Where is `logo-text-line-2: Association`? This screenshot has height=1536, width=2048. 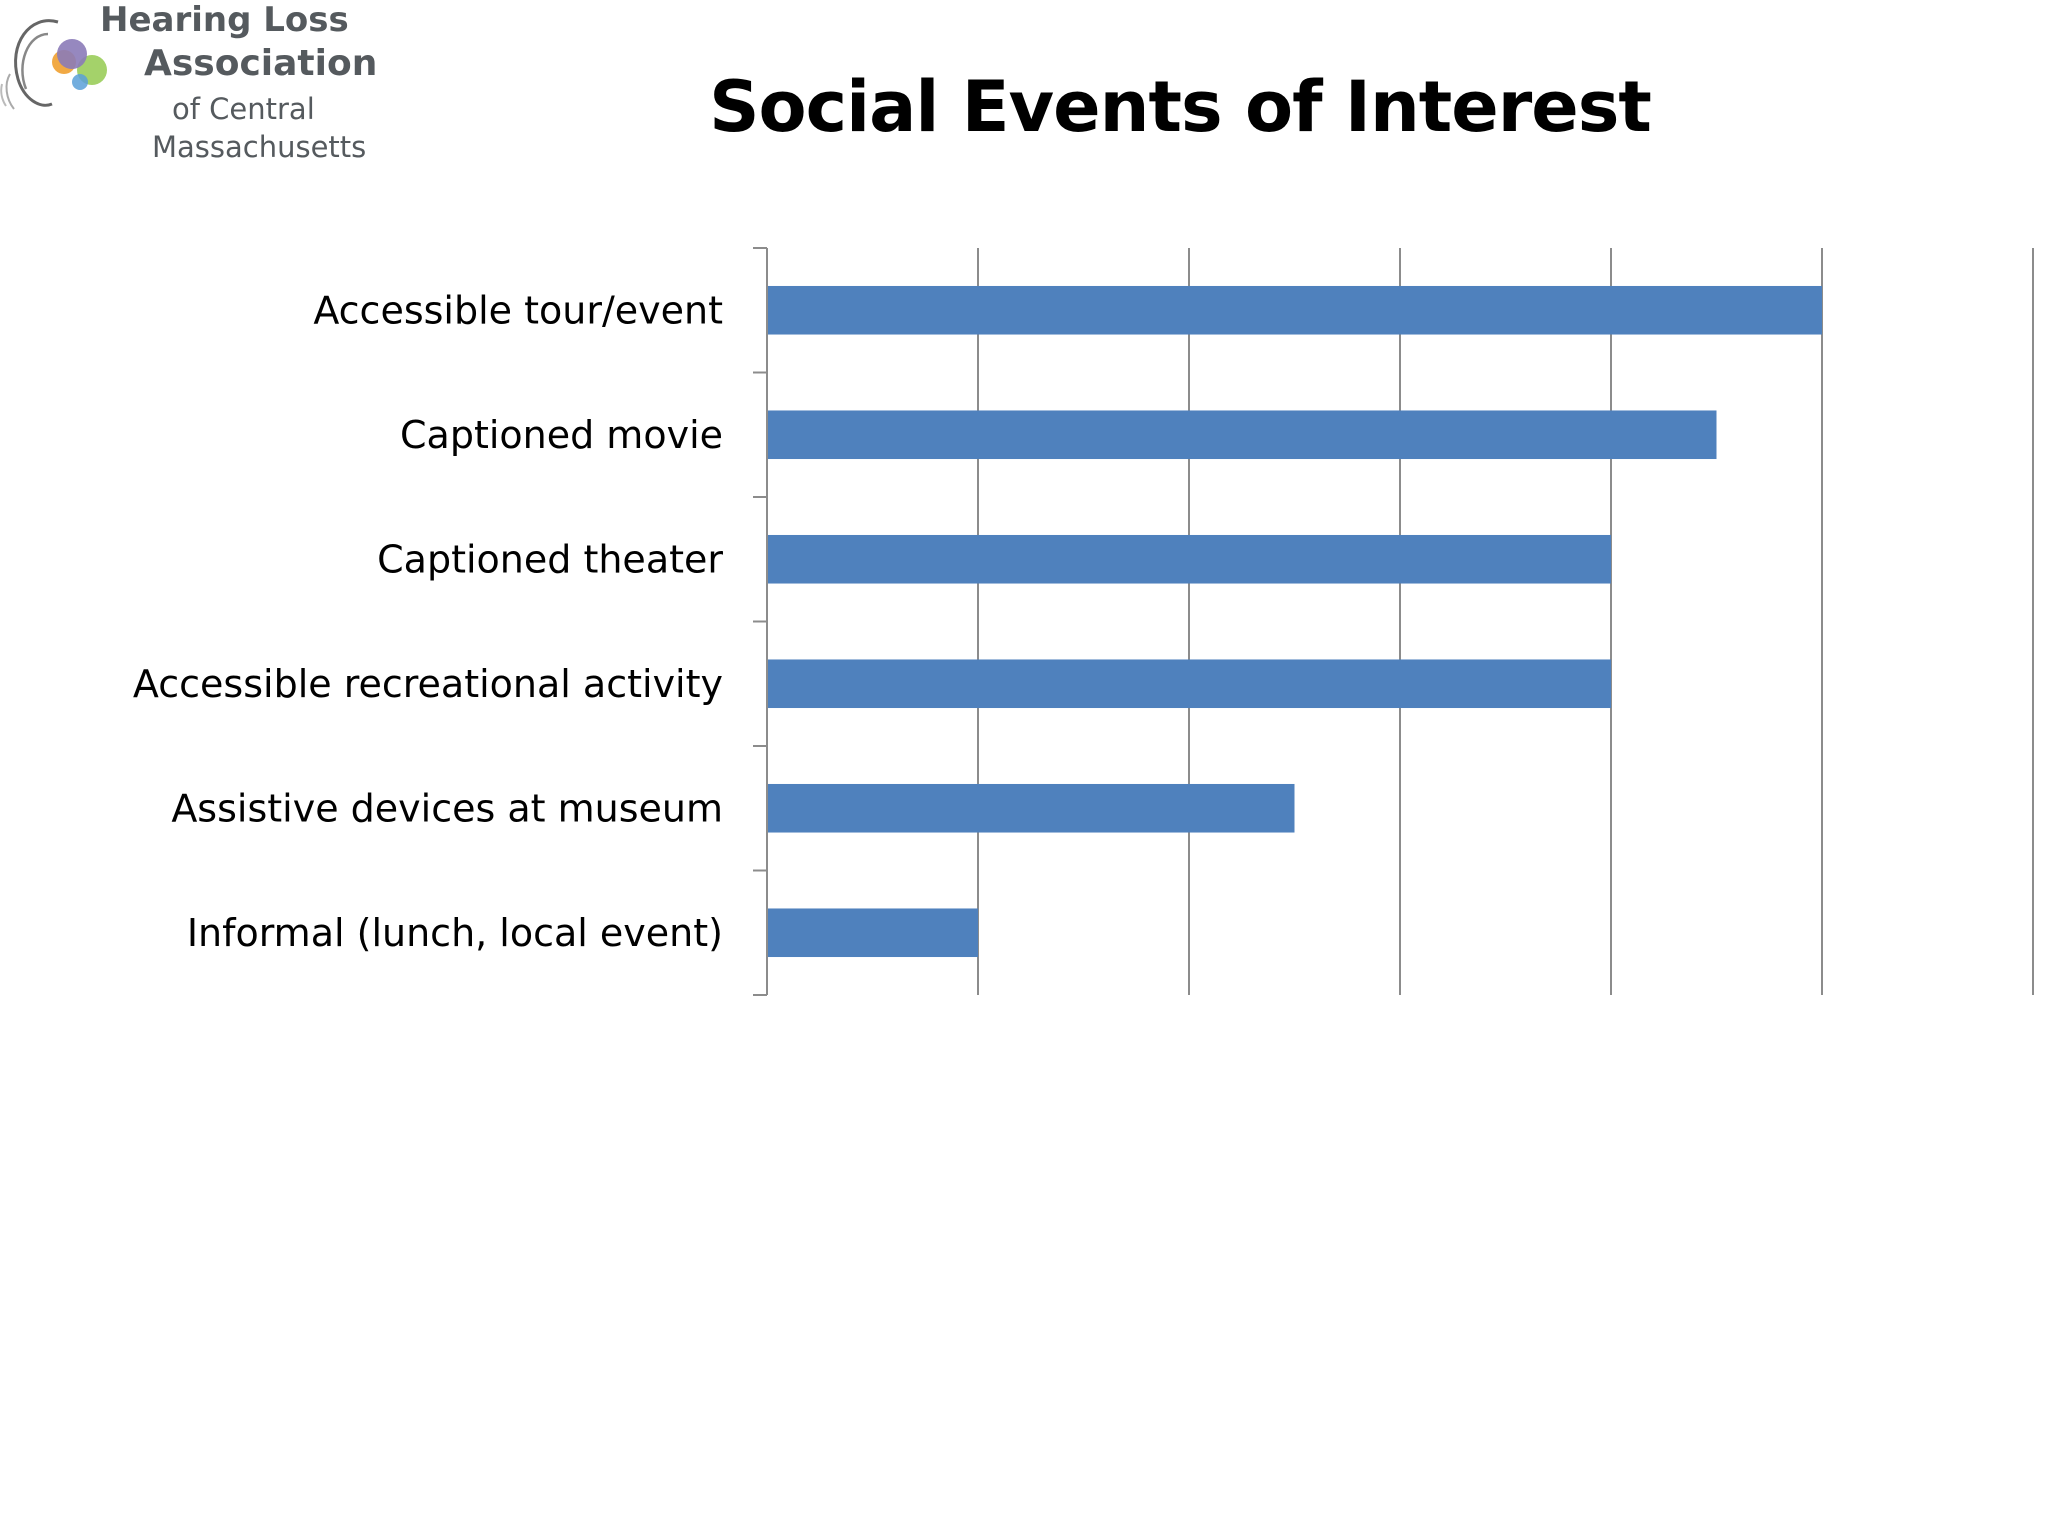 logo-text-line-2: Association is located at coordinates (261, 63).